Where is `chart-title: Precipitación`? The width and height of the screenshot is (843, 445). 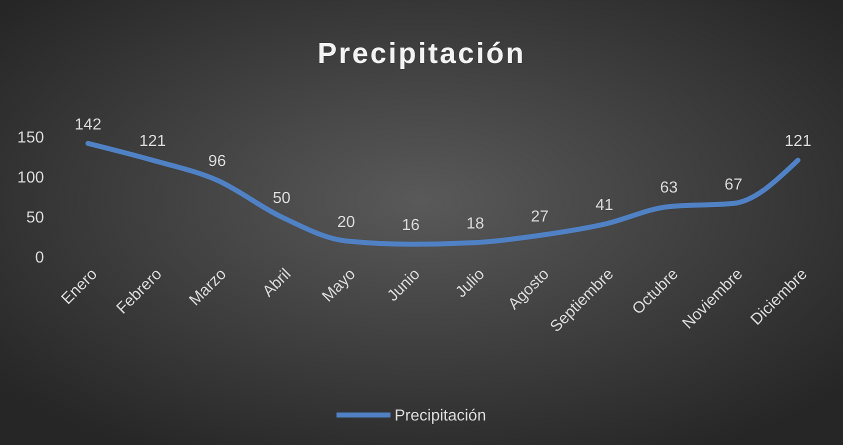 chart-title: Precipitación is located at coordinates (421, 54).